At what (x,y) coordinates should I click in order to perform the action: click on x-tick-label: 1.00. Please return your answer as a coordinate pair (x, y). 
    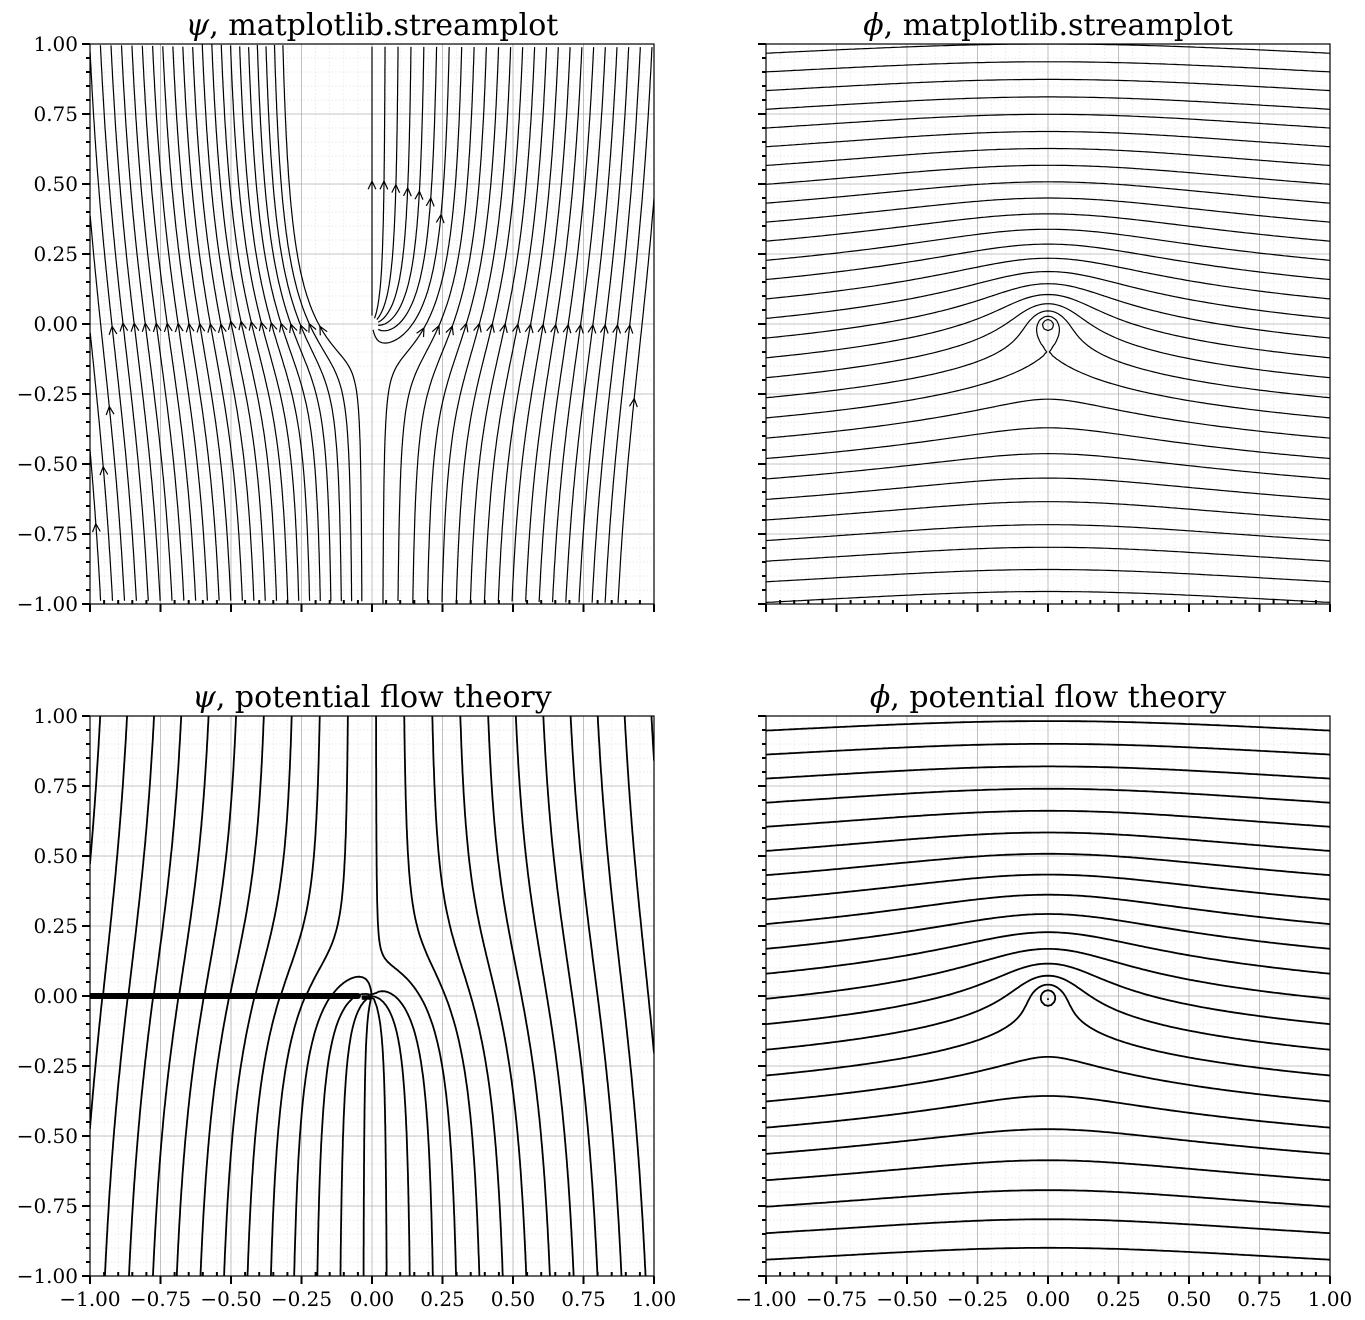
    Looking at the image, I should click on (1330, 1299).